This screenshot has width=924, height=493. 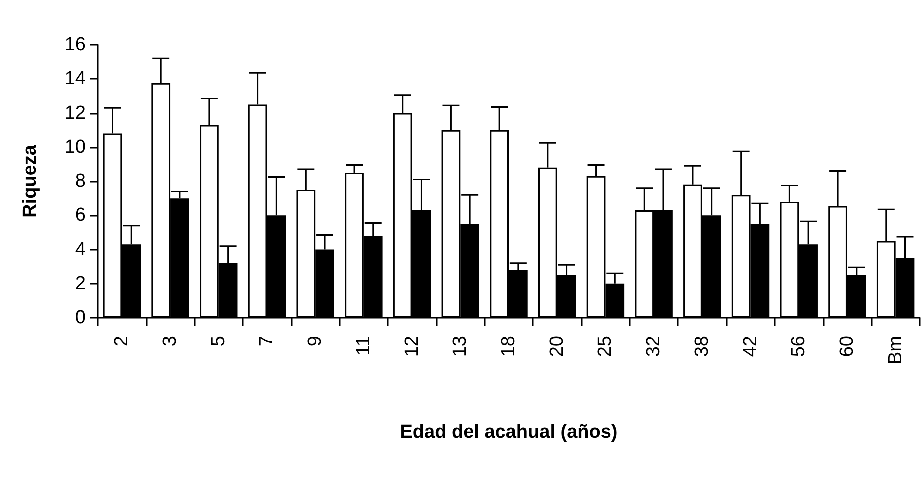 I want to click on x-tick-label: 56, so click(x=799, y=347).